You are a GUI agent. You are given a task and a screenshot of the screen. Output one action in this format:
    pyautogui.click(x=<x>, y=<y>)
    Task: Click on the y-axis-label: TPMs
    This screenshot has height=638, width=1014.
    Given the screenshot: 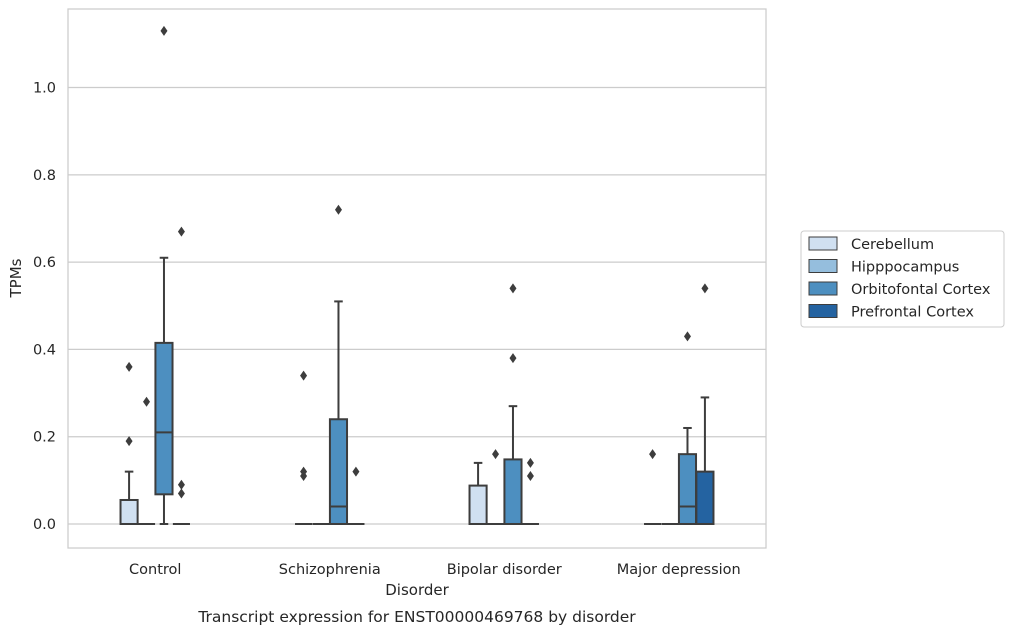 What is the action you would take?
    pyautogui.click(x=16, y=278)
    